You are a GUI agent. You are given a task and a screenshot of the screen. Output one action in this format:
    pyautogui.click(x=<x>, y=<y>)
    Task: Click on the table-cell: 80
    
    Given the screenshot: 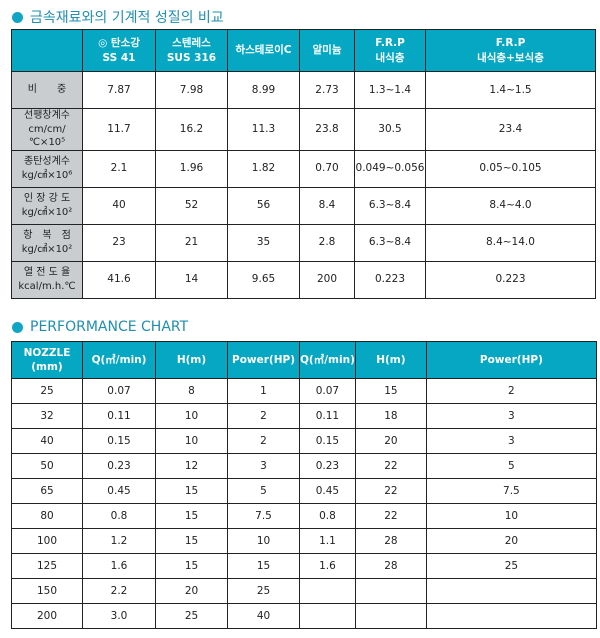 What is the action you would take?
    pyautogui.click(x=47, y=516)
    